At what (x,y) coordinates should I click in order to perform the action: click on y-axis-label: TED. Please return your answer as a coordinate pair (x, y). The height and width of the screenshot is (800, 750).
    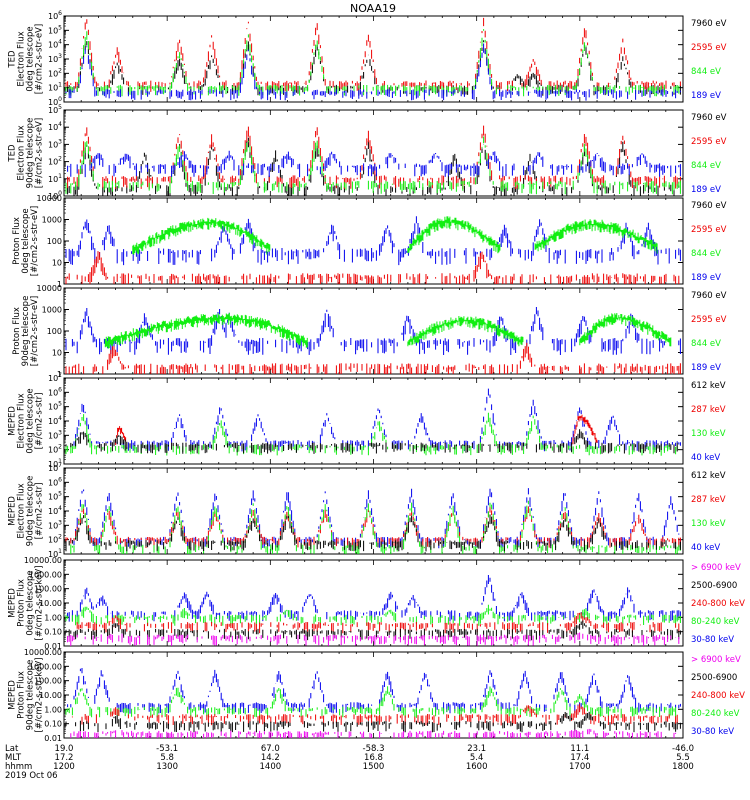
    Looking at the image, I should click on (13, 59).